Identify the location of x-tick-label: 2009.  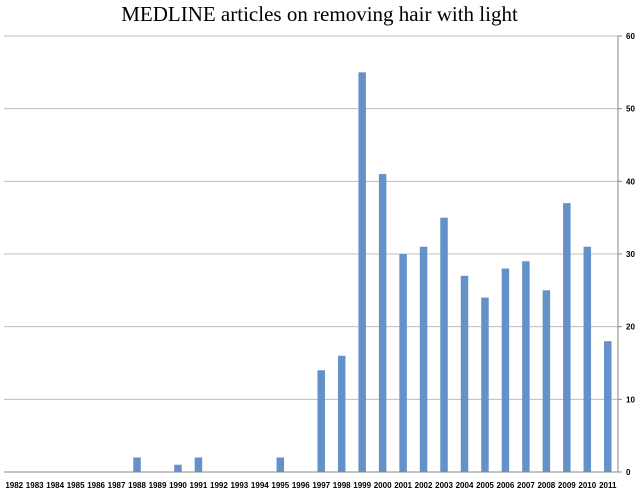
(567, 485).